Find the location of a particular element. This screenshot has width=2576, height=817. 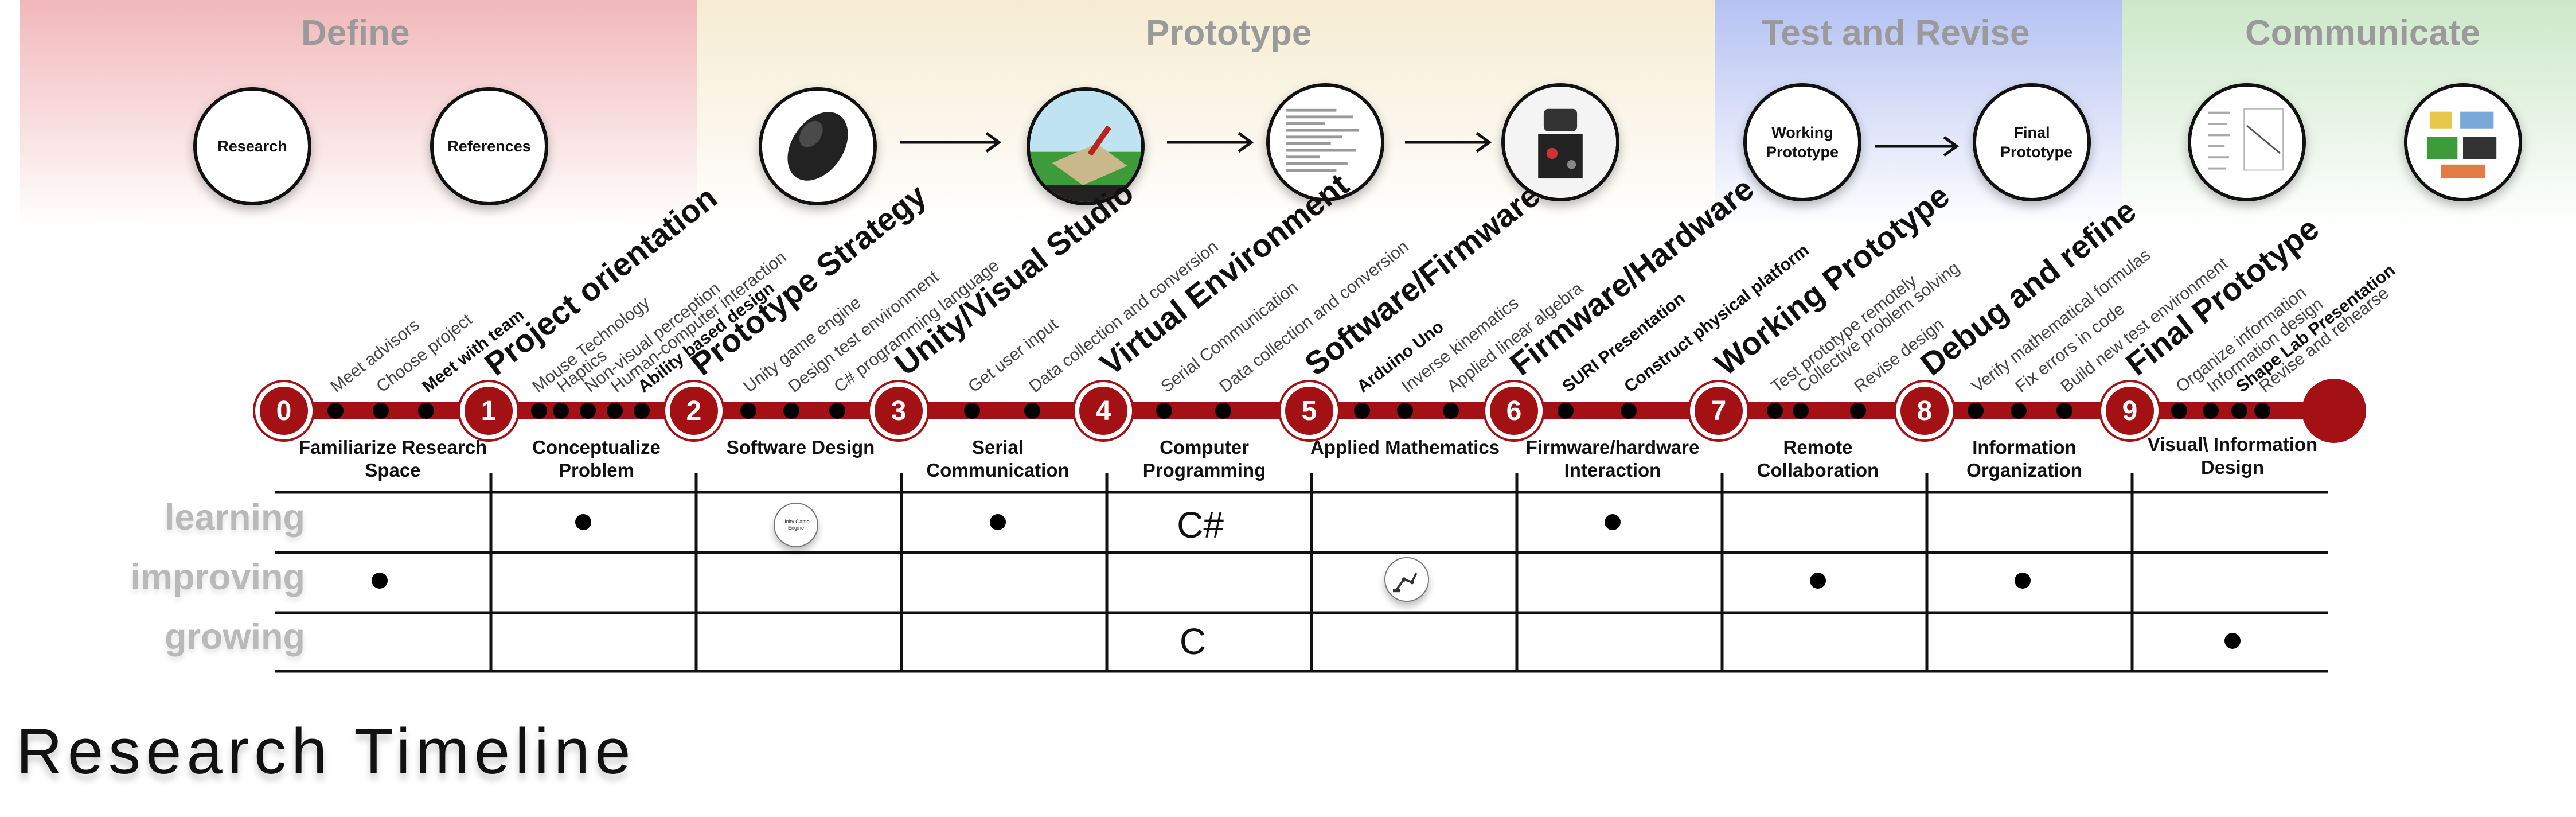

page-title: Research Timeline is located at coordinates (326, 751).